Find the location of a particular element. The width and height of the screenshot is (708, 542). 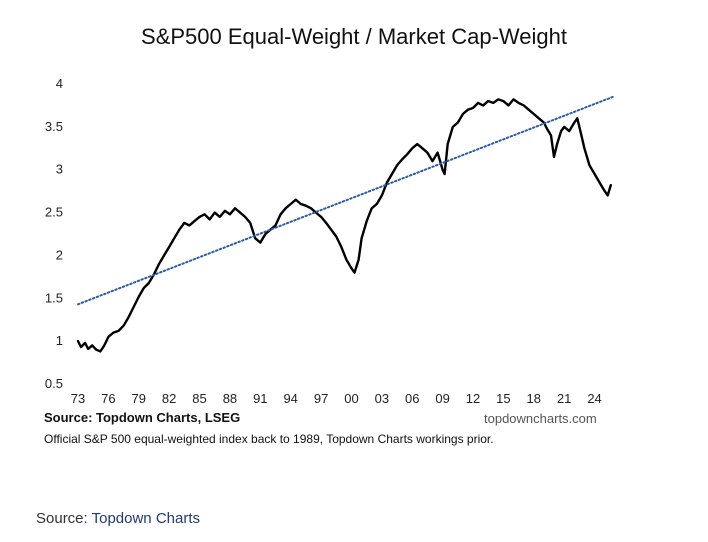

outer-source: Source: Topdown Charts is located at coordinates (118, 518).